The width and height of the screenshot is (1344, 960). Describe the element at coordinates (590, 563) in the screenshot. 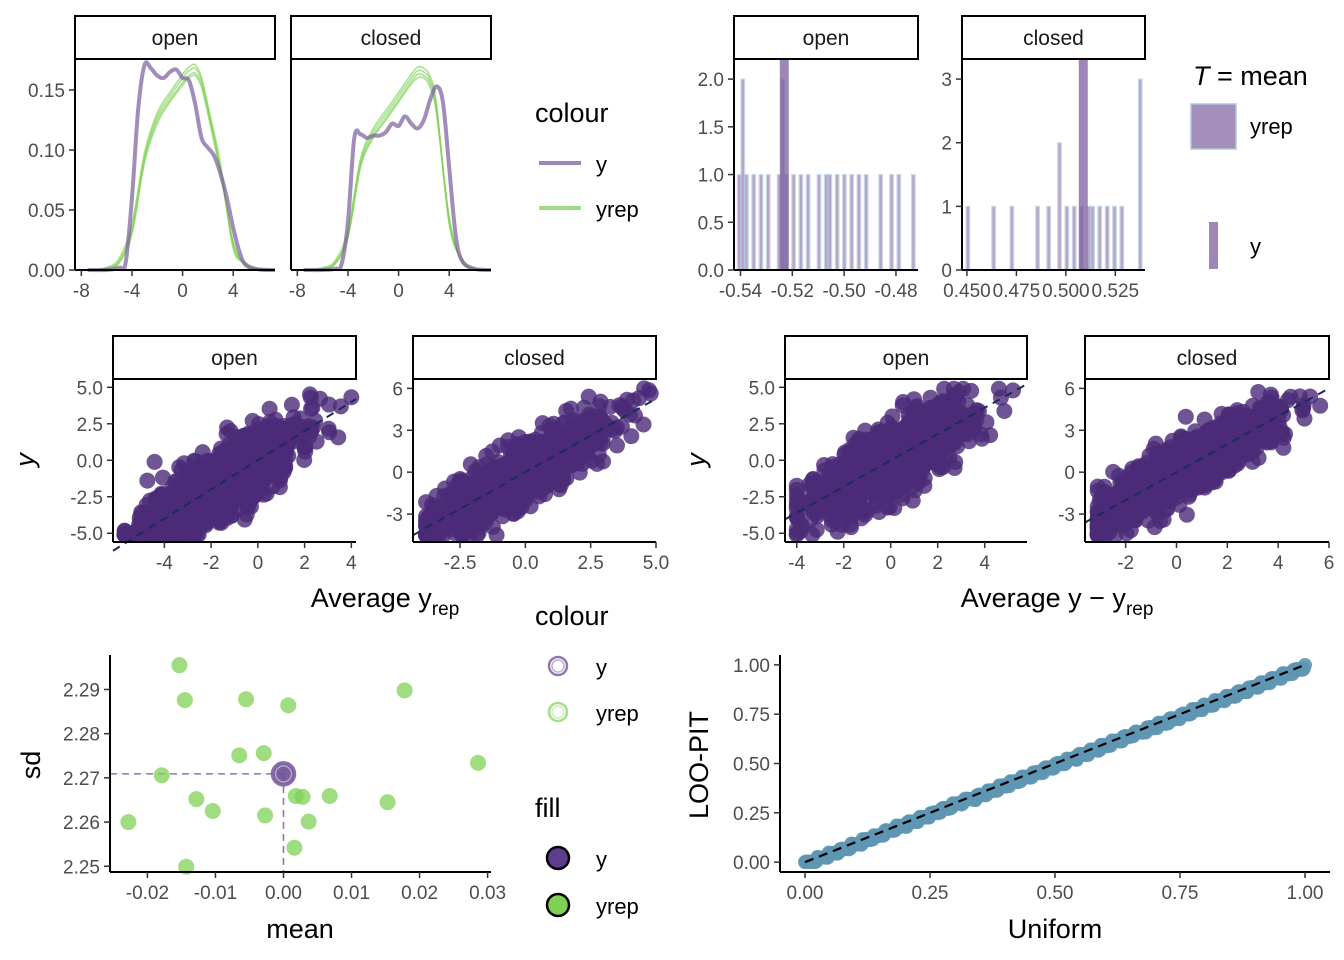

I see `x-tick-label: 2.5` at that location.